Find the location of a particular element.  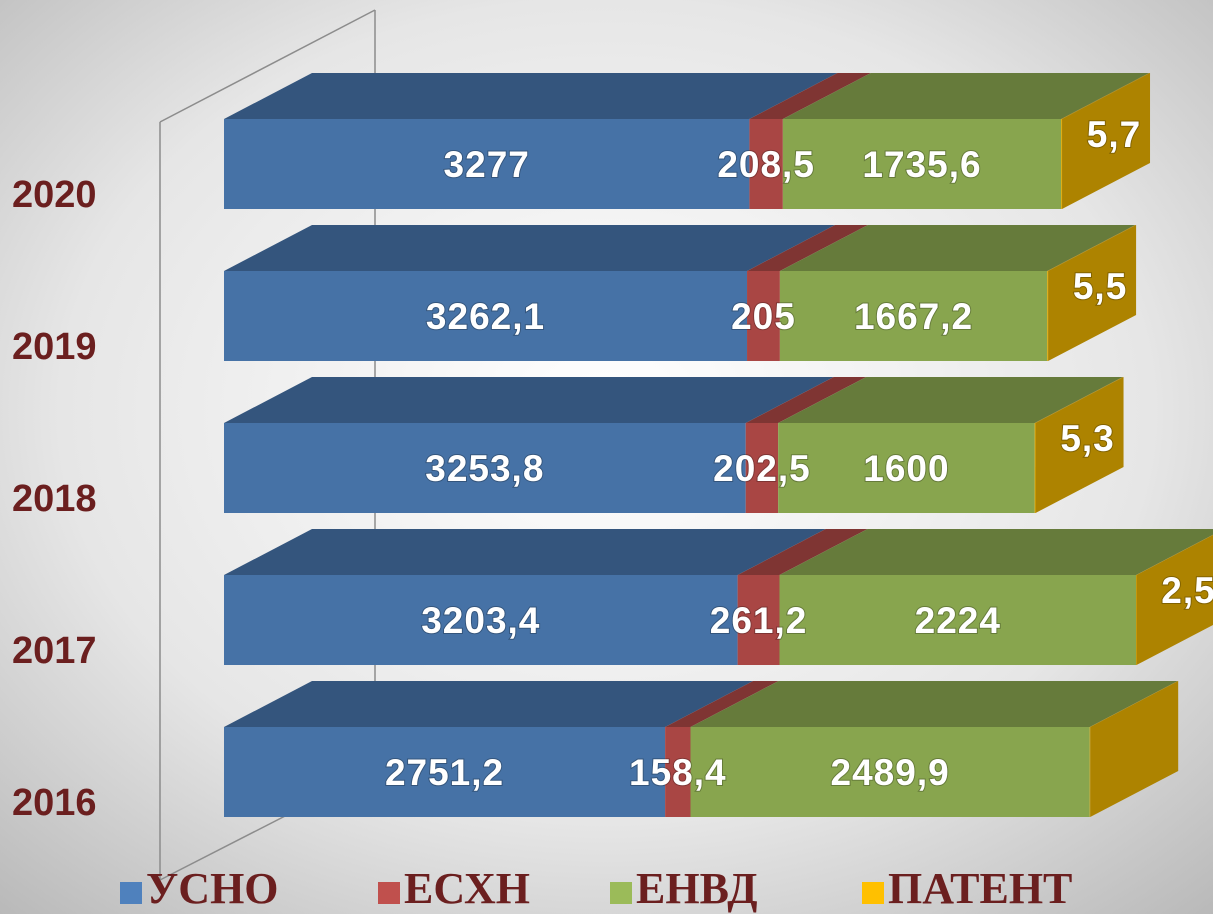

data-label: 261,2 is located at coordinates (759, 620).